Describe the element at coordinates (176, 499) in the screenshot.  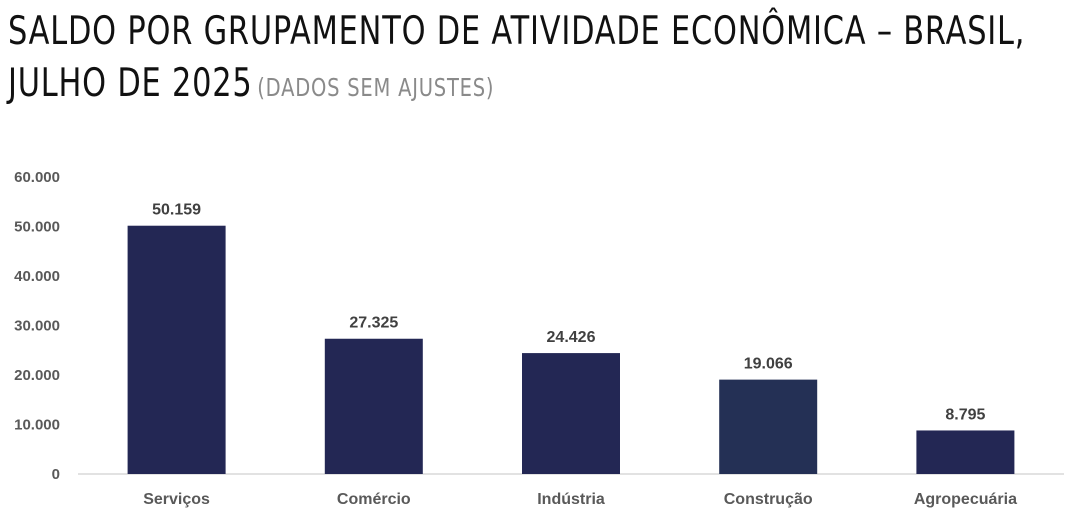
I see `x-tick-label: Serviços` at that location.